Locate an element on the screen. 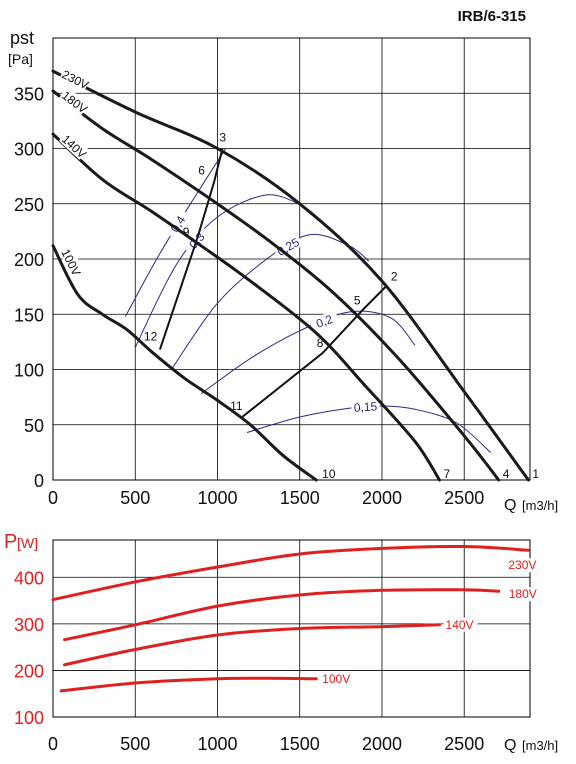  operating-point-label: 5 is located at coordinates (357, 301).